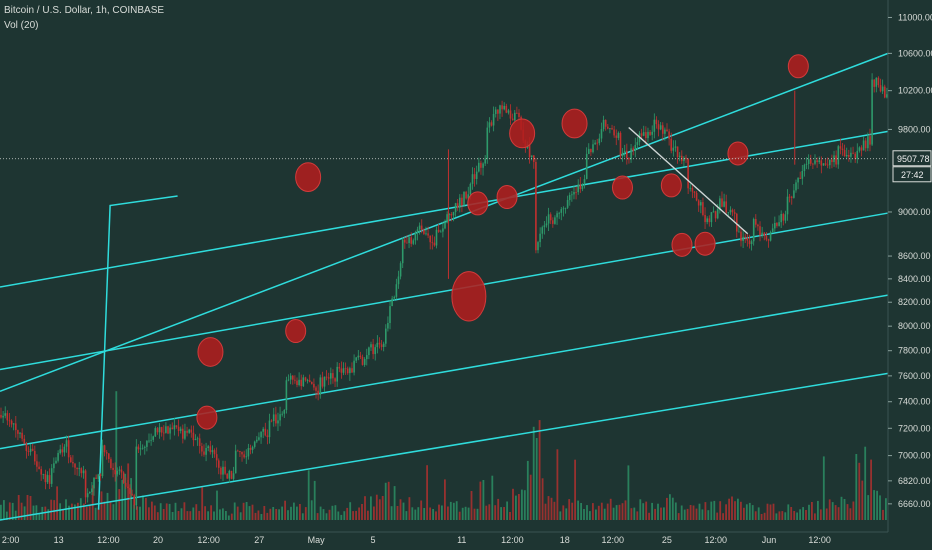 The width and height of the screenshot is (932, 550). What do you see at coordinates (914, 129) in the screenshot?
I see `y-tick-label: 9800.00` at bounding box center [914, 129].